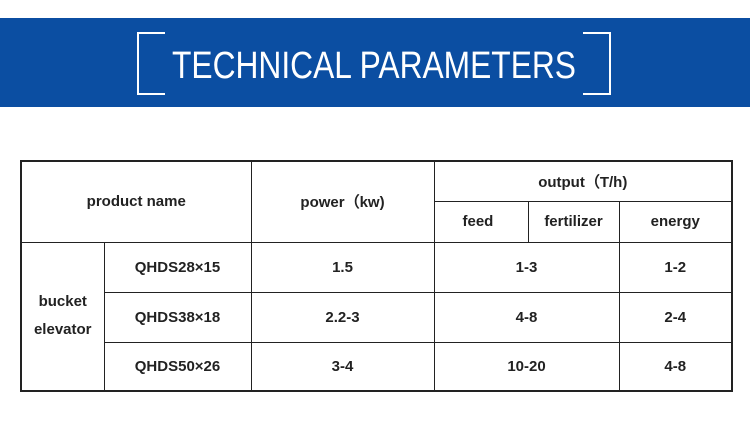  Describe the element at coordinates (342, 201) in the screenshot. I see `header-cell: power（kw)` at that location.